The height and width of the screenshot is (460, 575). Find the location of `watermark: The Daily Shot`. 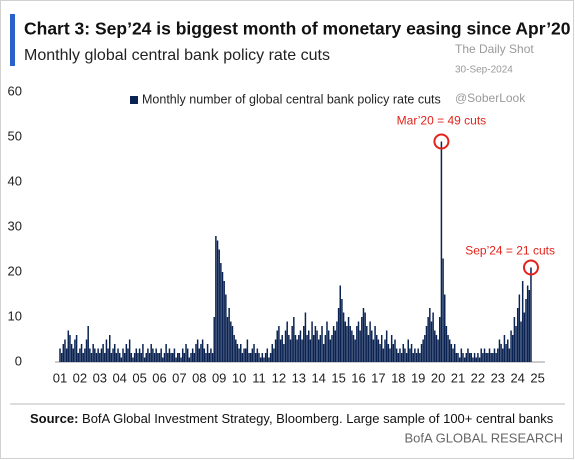

watermark: The Daily Shot is located at coordinates (494, 49).